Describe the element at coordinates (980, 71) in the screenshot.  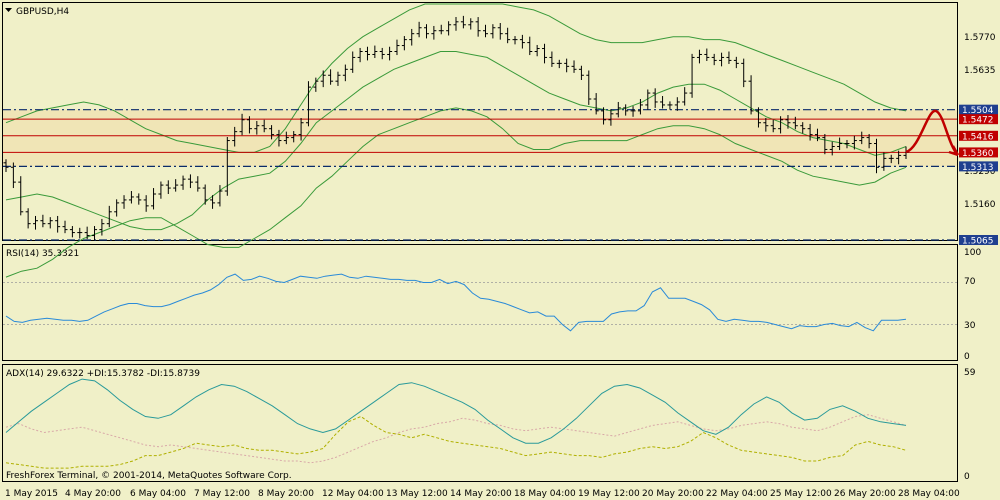
I see `price-tick-label: 1.5635` at that location.